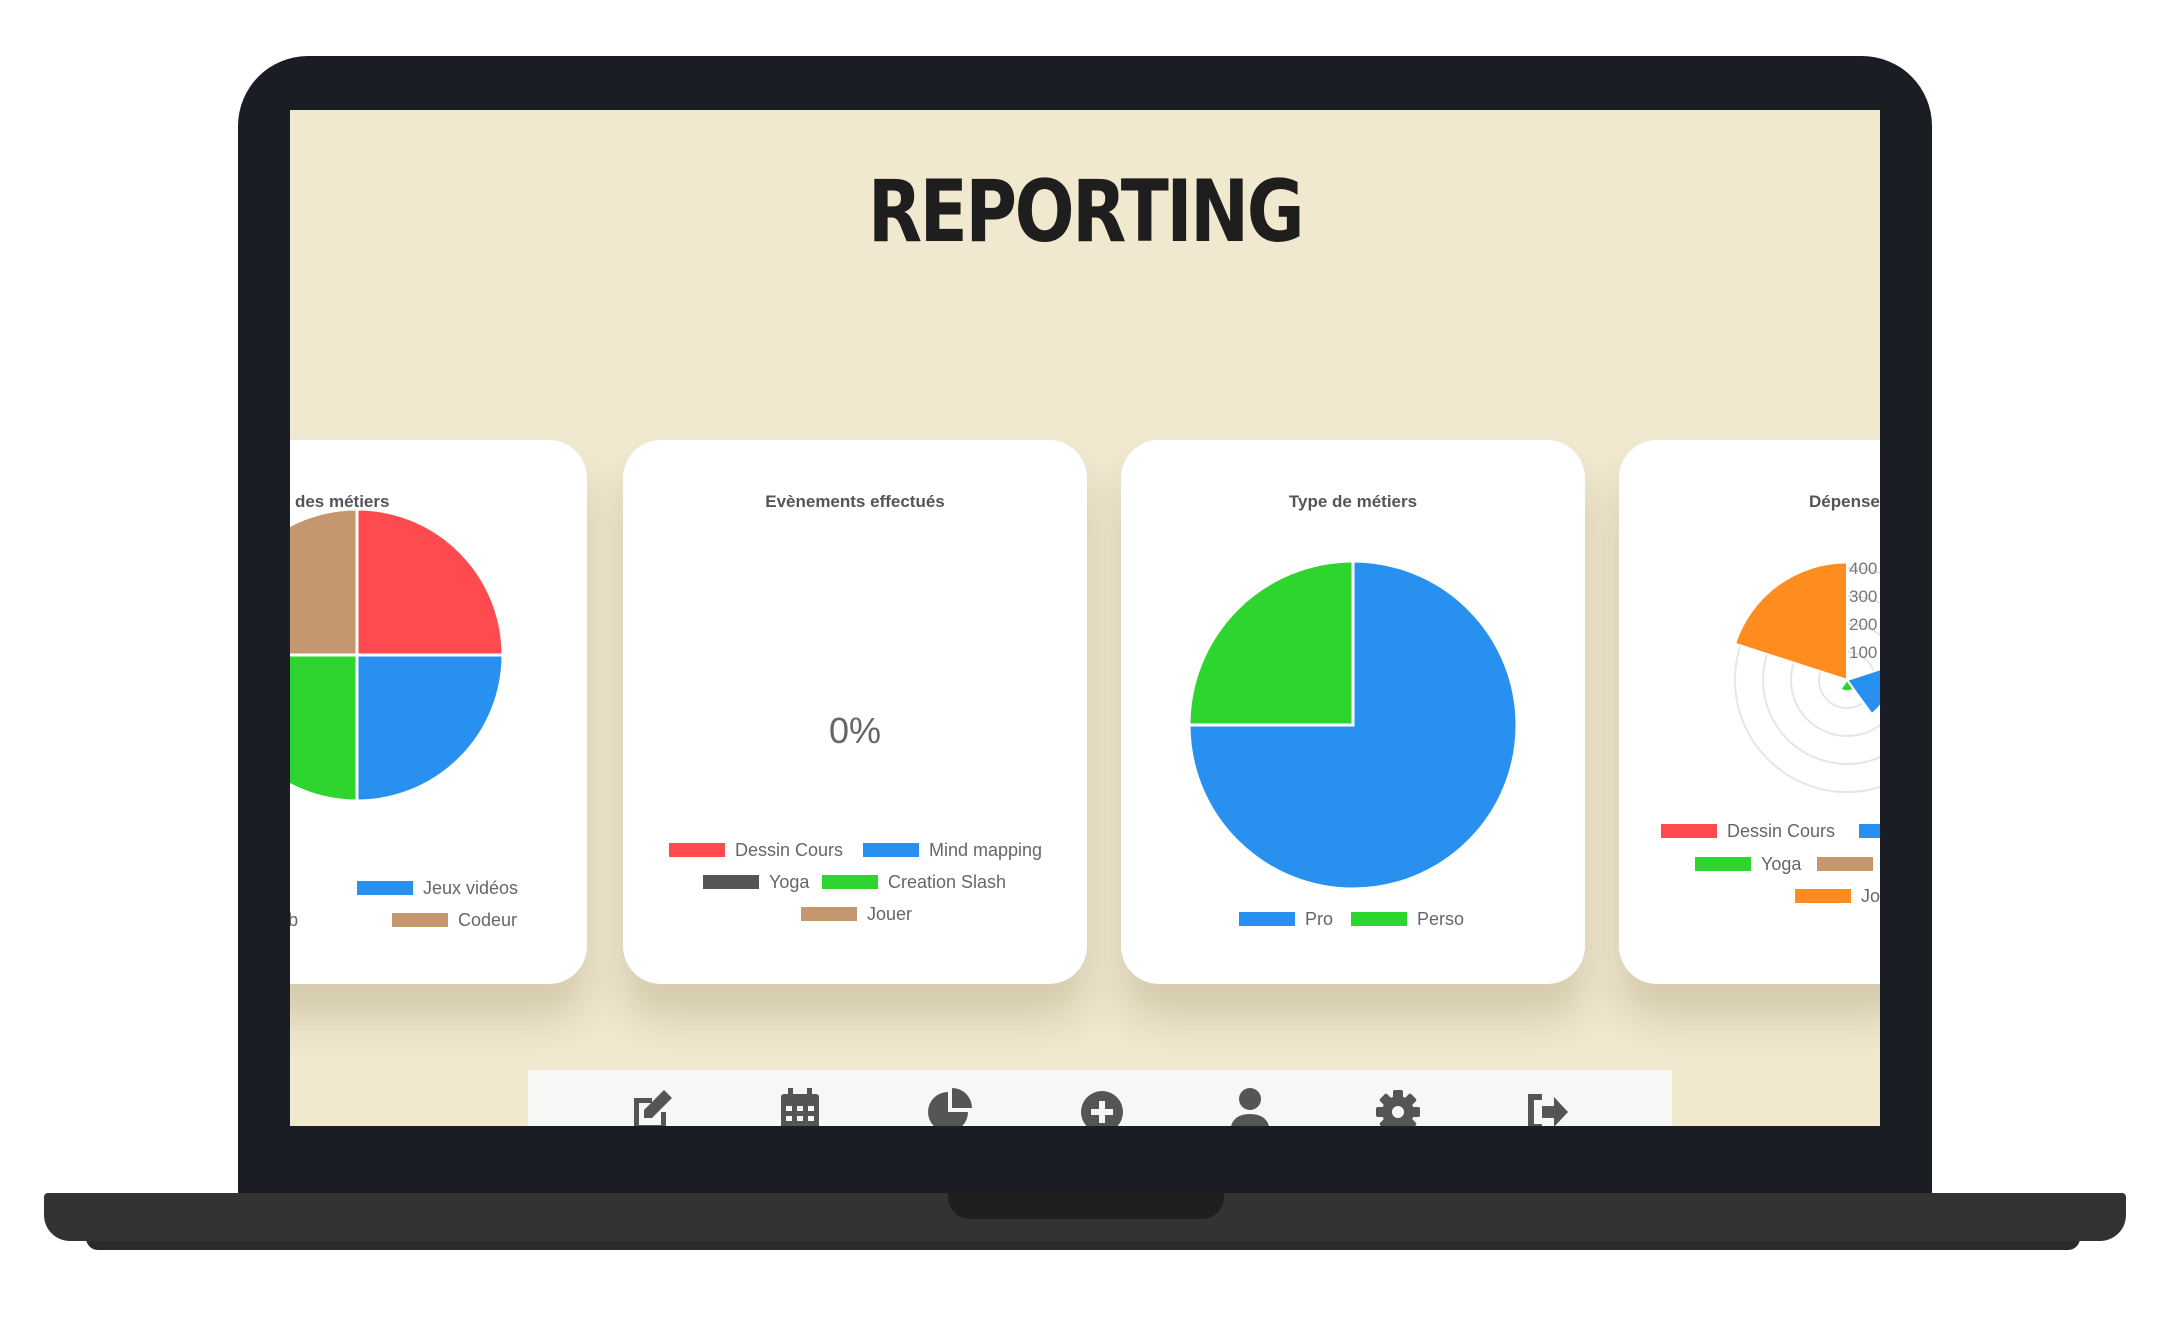 This screenshot has height=1326, width=2160. Describe the element at coordinates (1863, 568) in the screenshot. I see `polar-tick-label: 400` at that location.